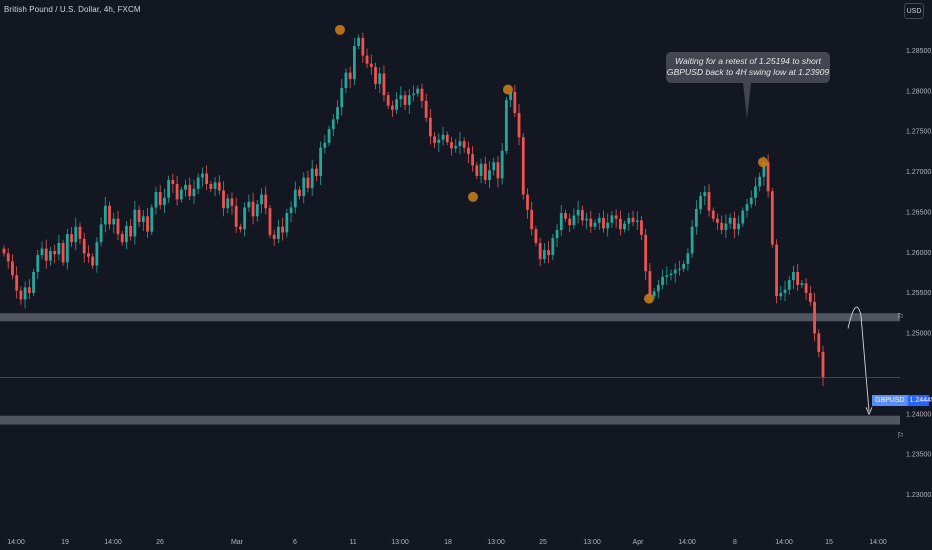  I want to click on x-tick-label: 19, so click(65, 542).